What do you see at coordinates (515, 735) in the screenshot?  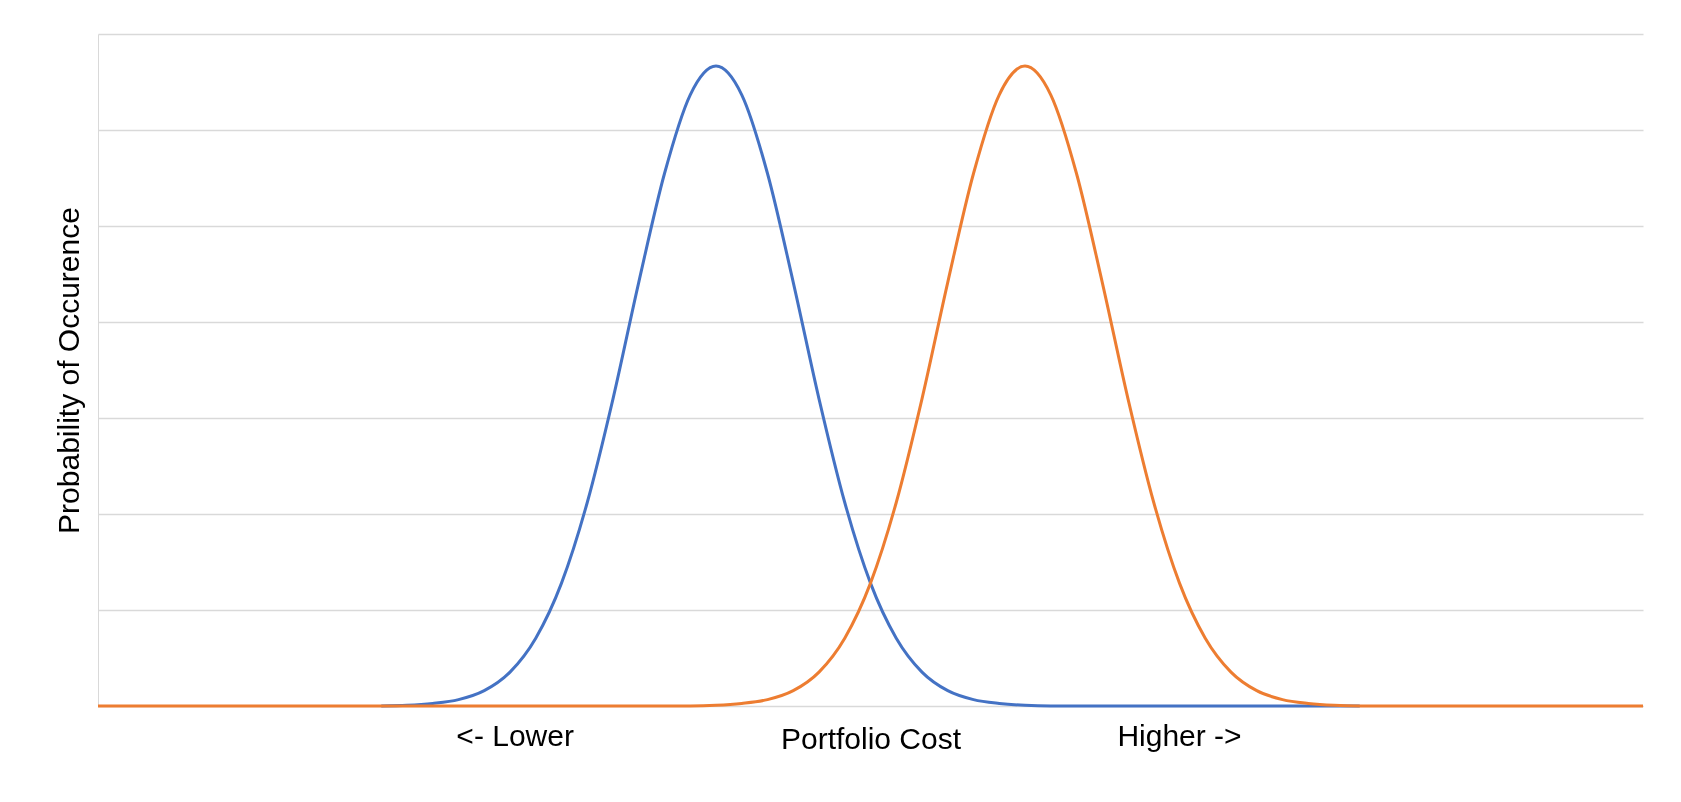 I see `text: <- Lower` at bounding box center [515, 735].